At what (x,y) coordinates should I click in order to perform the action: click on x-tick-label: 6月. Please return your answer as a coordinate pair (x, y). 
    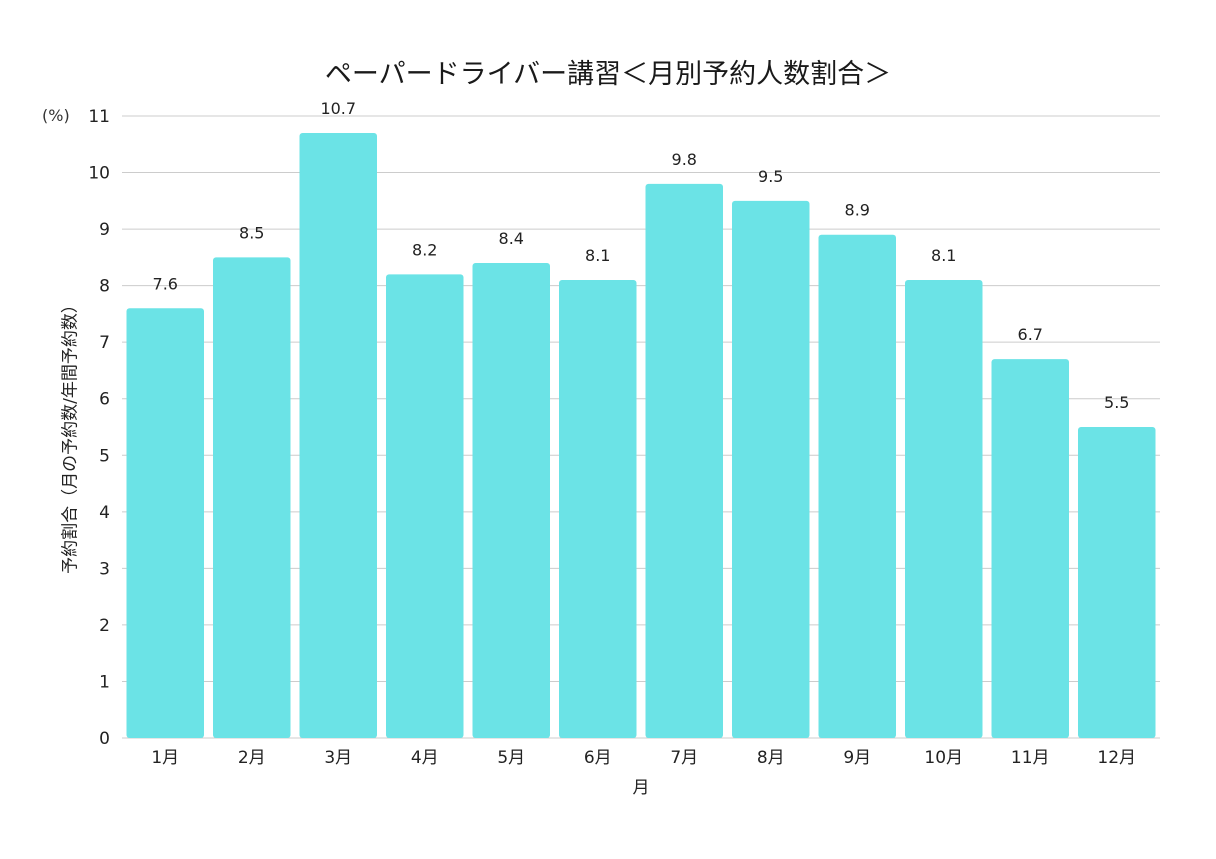
    Looking at the image, I should click on (598, 758).